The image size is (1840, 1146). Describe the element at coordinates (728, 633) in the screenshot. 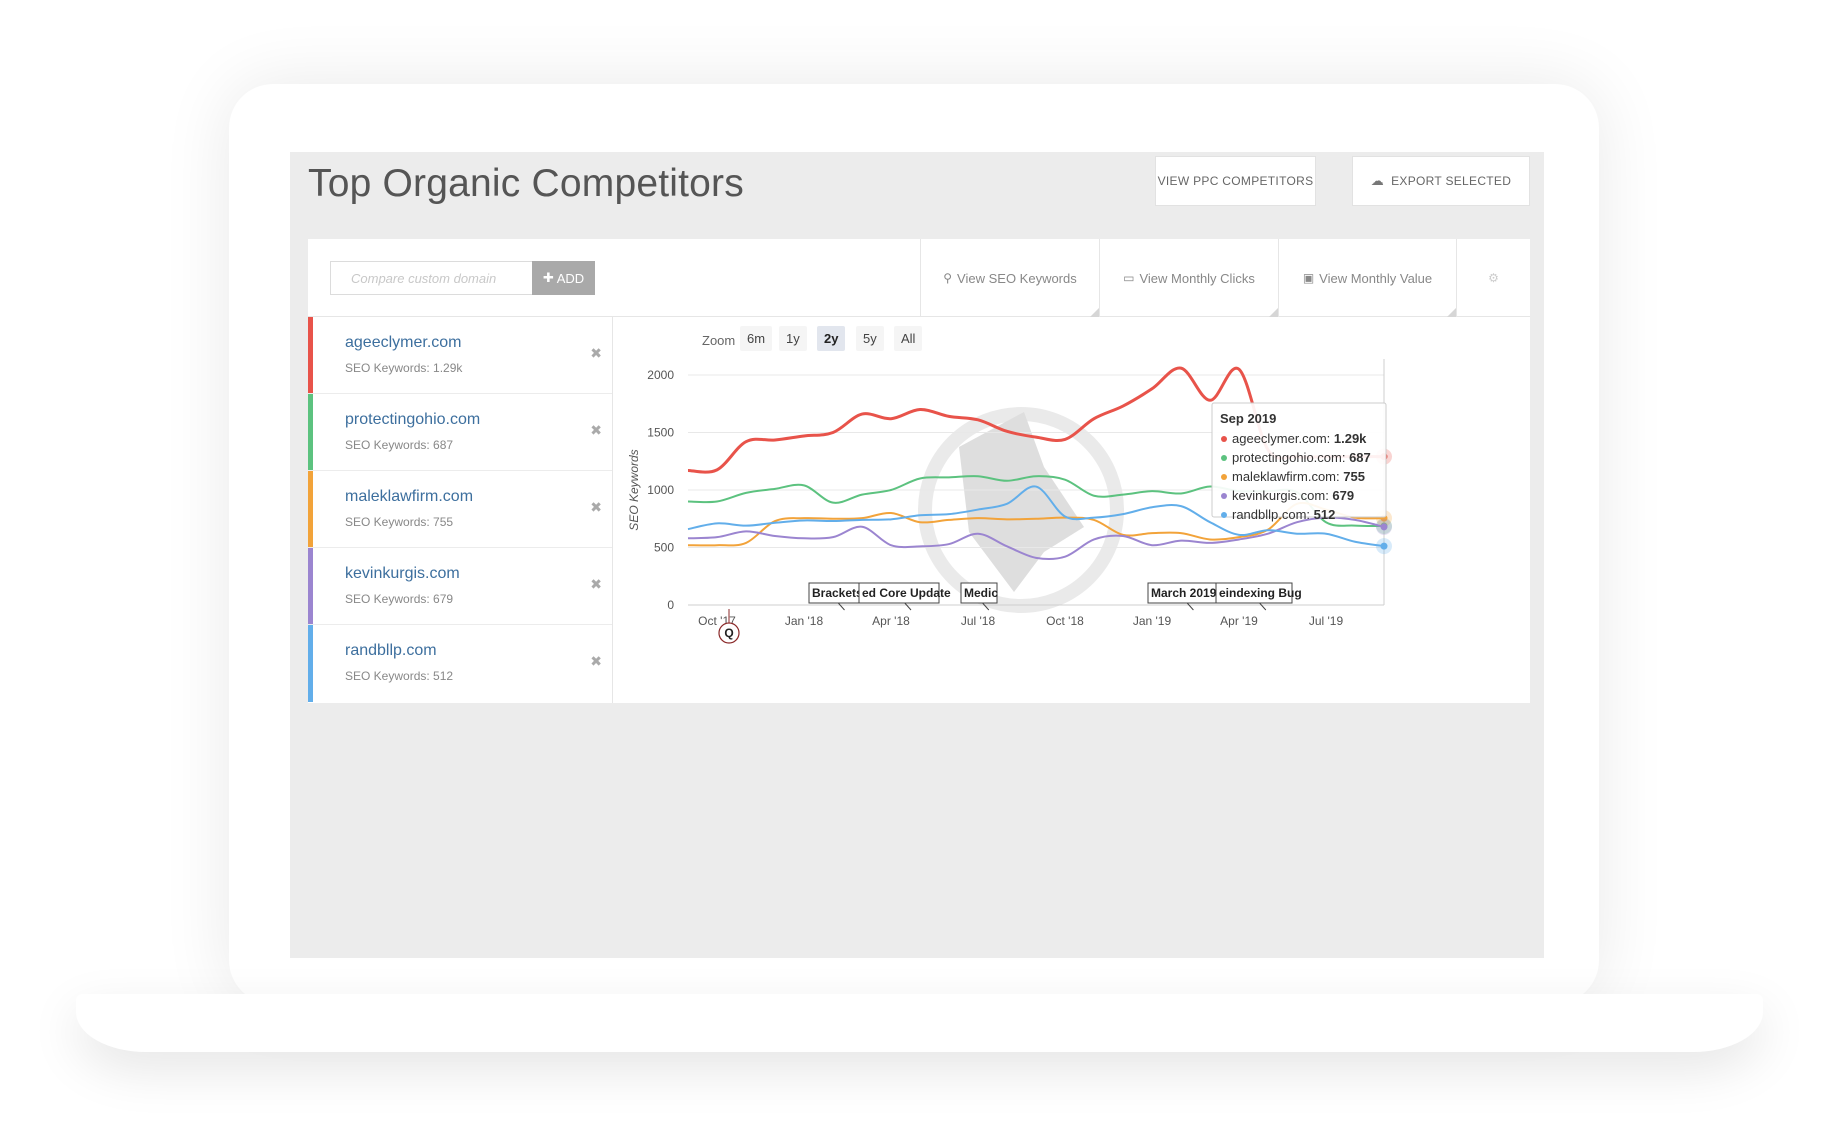

I see `annotation-marker-label: Q` at that location.